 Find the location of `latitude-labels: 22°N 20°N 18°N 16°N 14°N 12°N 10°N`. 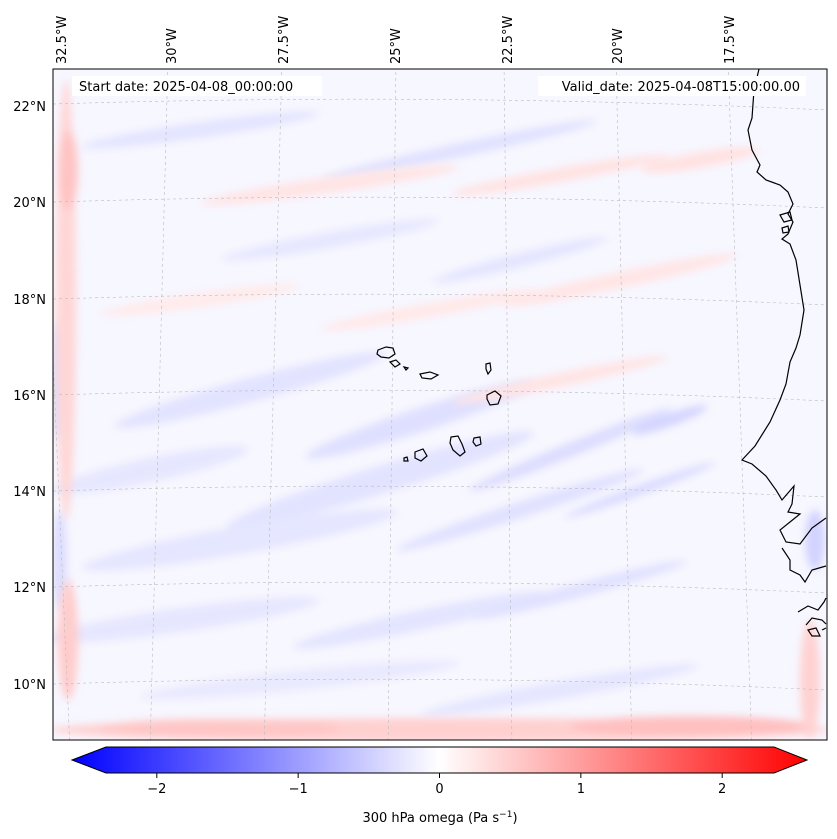

latitude-labels: 22°N 20°N 18°N 16°N 14°N 12°N 10°N is located at coordinates (29, 396).